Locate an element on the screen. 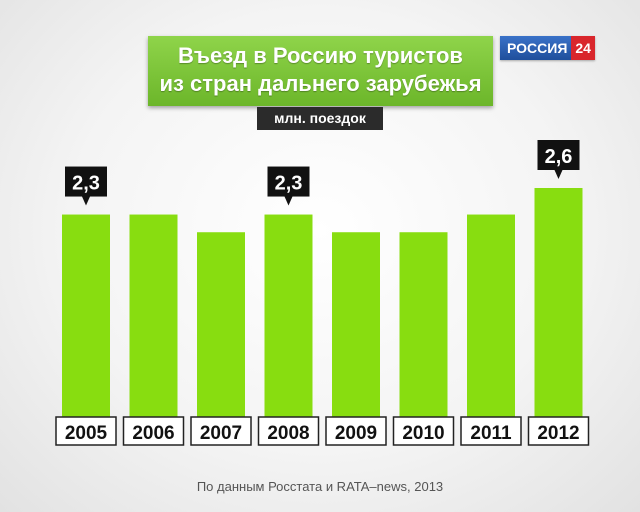  year-box-2011 is located at coordinates (491, 431).